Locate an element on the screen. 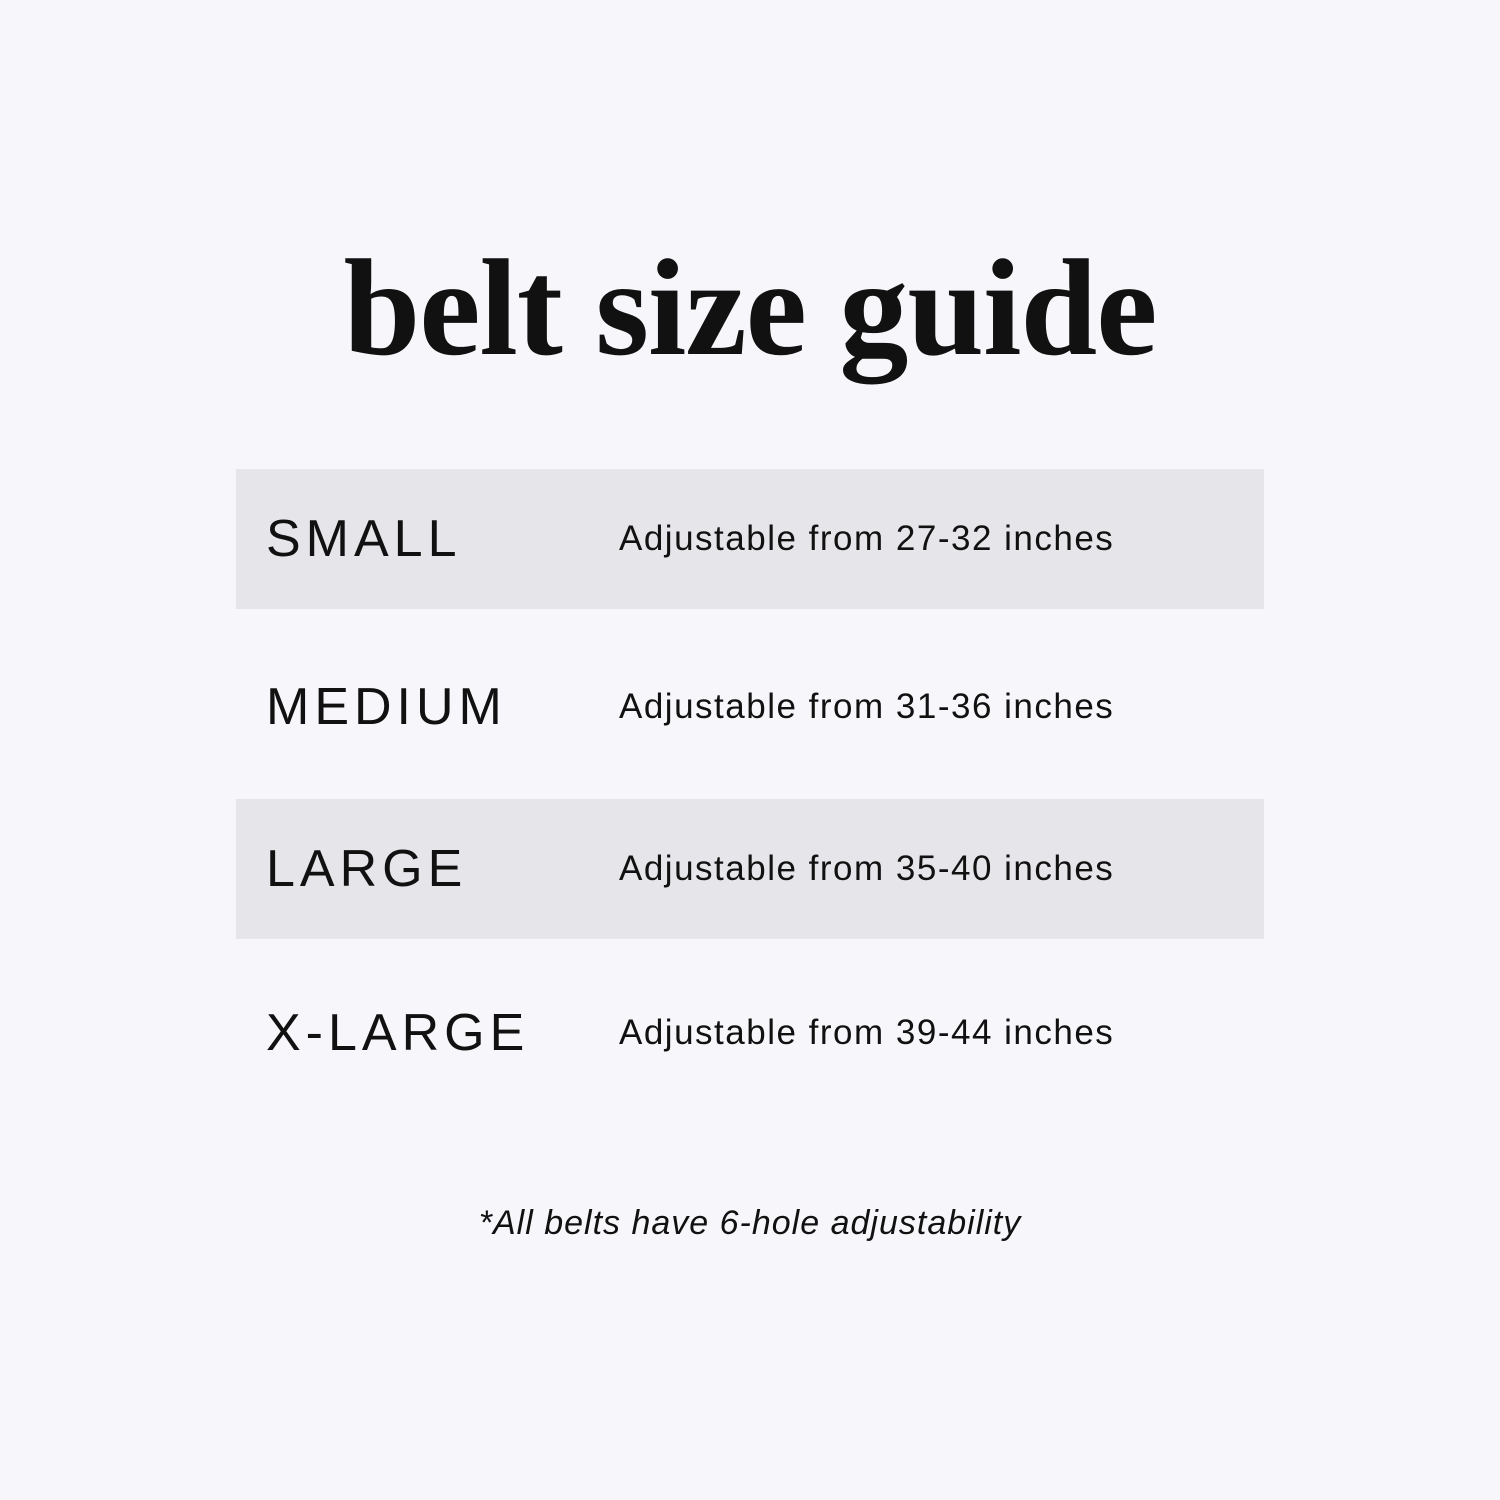 This screenshot has width=1500, height=1500. size-row-small: SMALL Adjustable from 27-32 inches is located at coordinates (750, 539).